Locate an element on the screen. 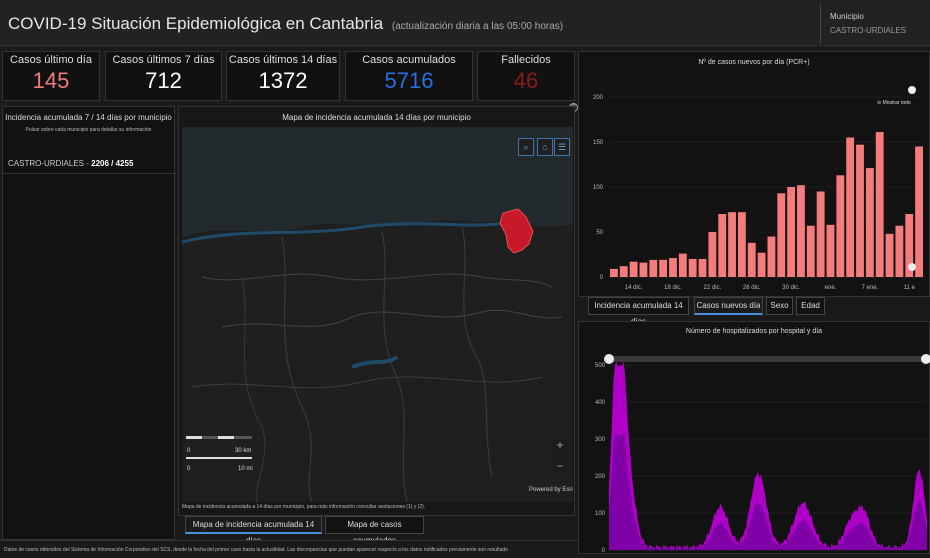  reset-zoom-button: ⊖ Mostrar todo is located at coordinates (894, 103).